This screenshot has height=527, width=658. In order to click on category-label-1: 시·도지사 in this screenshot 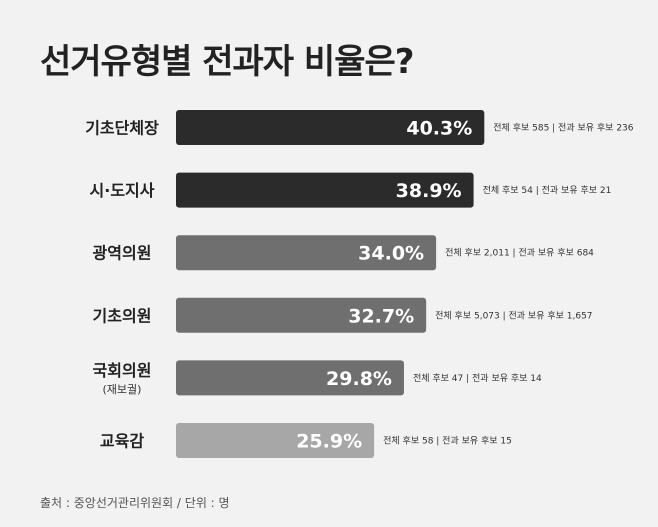, I will do `click(122, 190)`.